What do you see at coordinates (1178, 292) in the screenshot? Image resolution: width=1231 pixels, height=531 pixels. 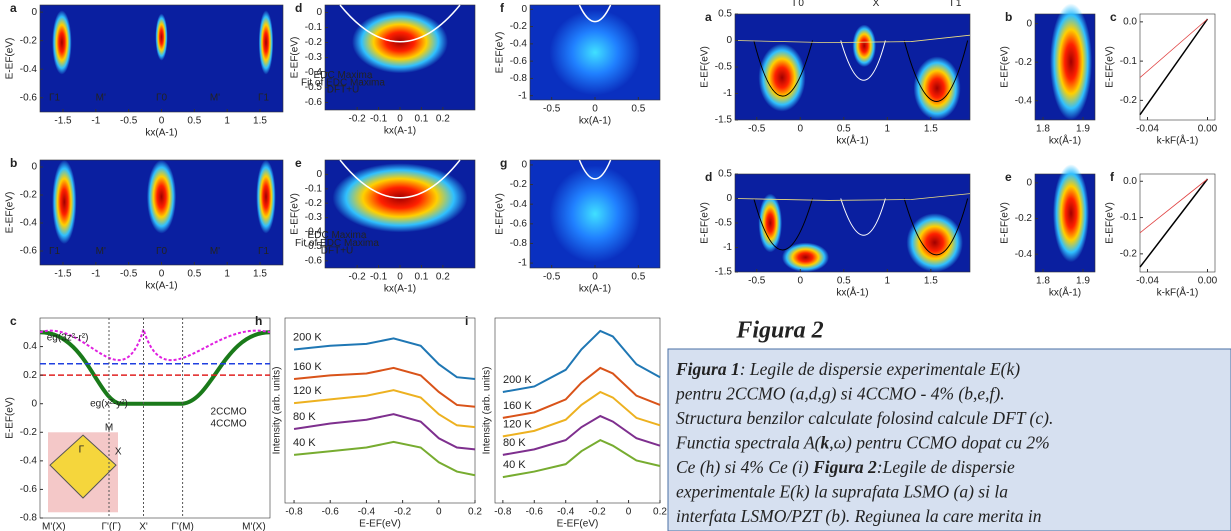 I see `x-axis-label: k-kF(Å-1)` at bounding box center [1178, 292].